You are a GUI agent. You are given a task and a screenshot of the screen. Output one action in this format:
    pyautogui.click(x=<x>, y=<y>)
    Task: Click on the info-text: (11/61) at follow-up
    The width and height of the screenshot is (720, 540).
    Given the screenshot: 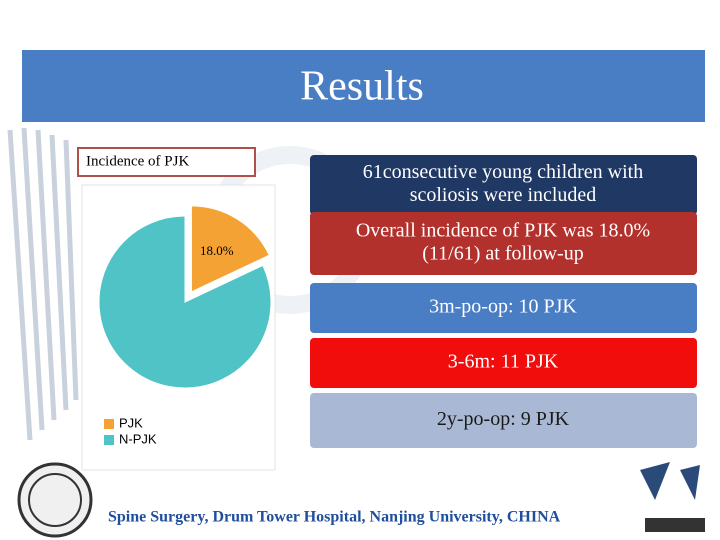 What is the action you would take?
    pyautogui.click(x=502, y=254)
    